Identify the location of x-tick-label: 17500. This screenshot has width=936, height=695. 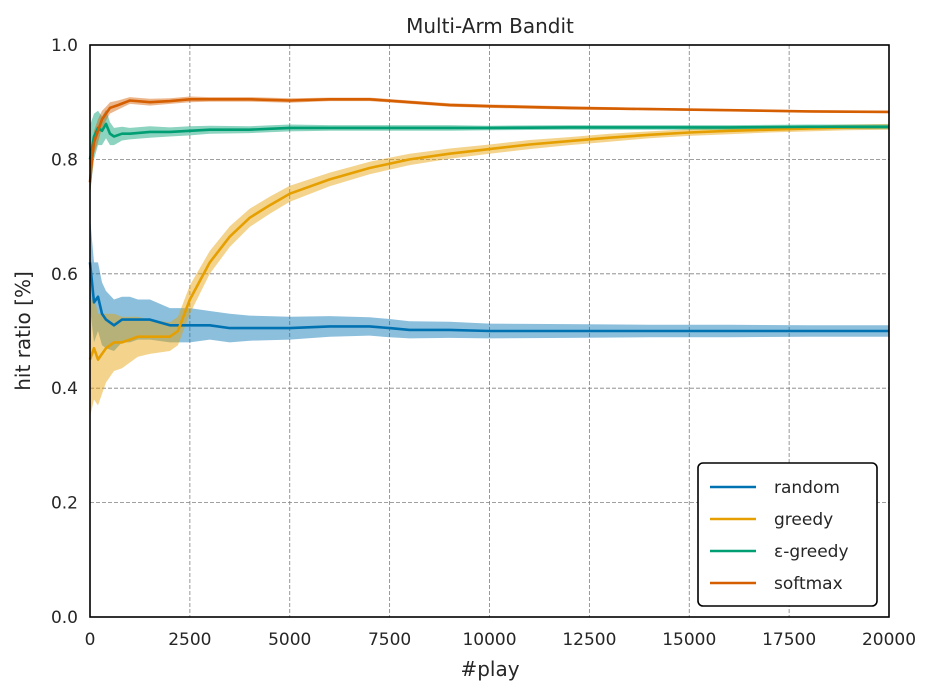
(789, 640).